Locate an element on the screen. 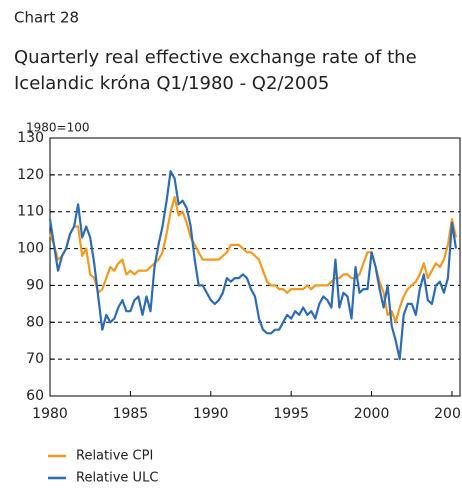 Image resolution: width=462 pixels, height=488 pixels. x-tick-label: 1985 is located at coordinates (131, 414).